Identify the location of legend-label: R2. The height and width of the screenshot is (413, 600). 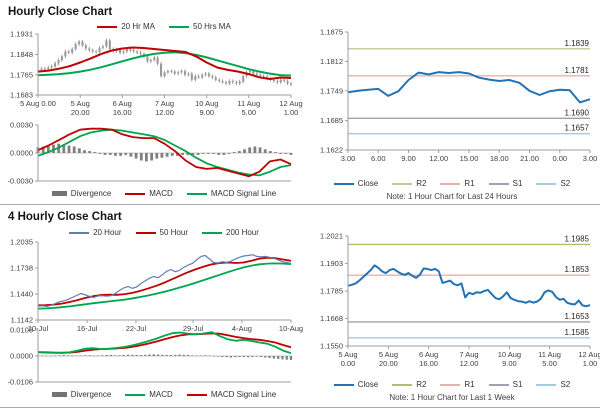
(421, 384).